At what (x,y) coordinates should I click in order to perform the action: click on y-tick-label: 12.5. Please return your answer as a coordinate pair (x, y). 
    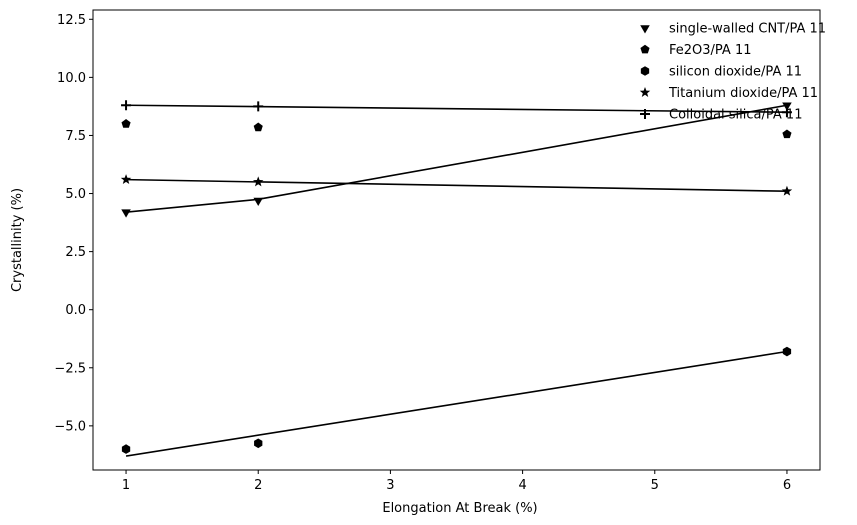
    Looking at the image, I should click on (71, 20).